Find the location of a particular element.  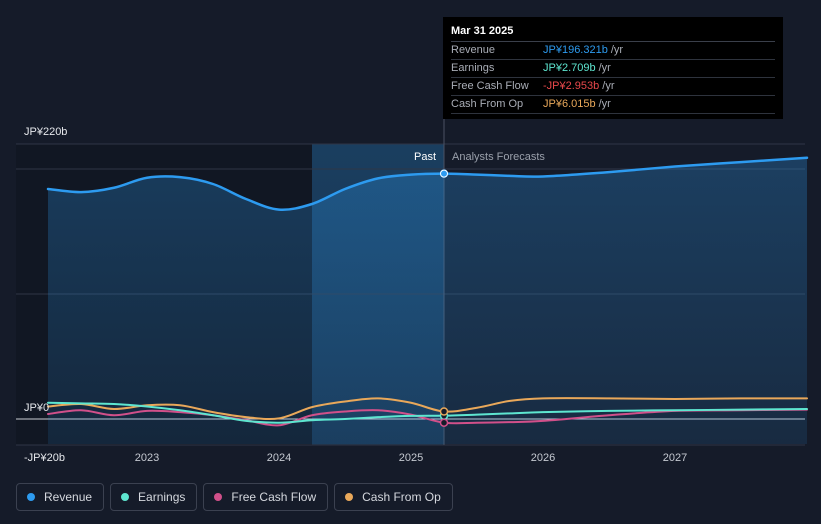

cash-from-op-line is located at coordinates (427, 409).